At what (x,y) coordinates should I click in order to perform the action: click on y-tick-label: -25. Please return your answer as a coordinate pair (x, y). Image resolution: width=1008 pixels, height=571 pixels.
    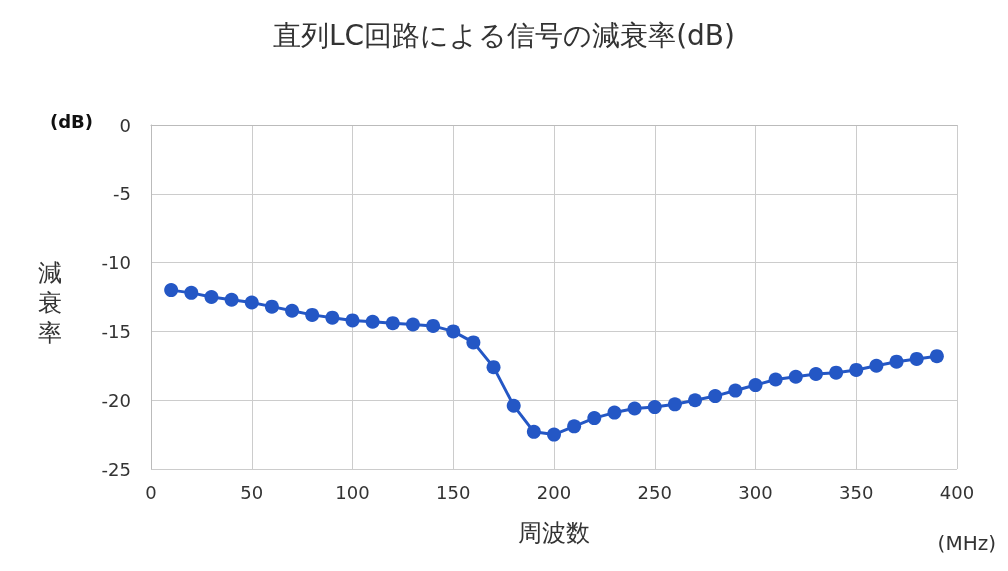
    Looking at the image, I should click on (116, 469).